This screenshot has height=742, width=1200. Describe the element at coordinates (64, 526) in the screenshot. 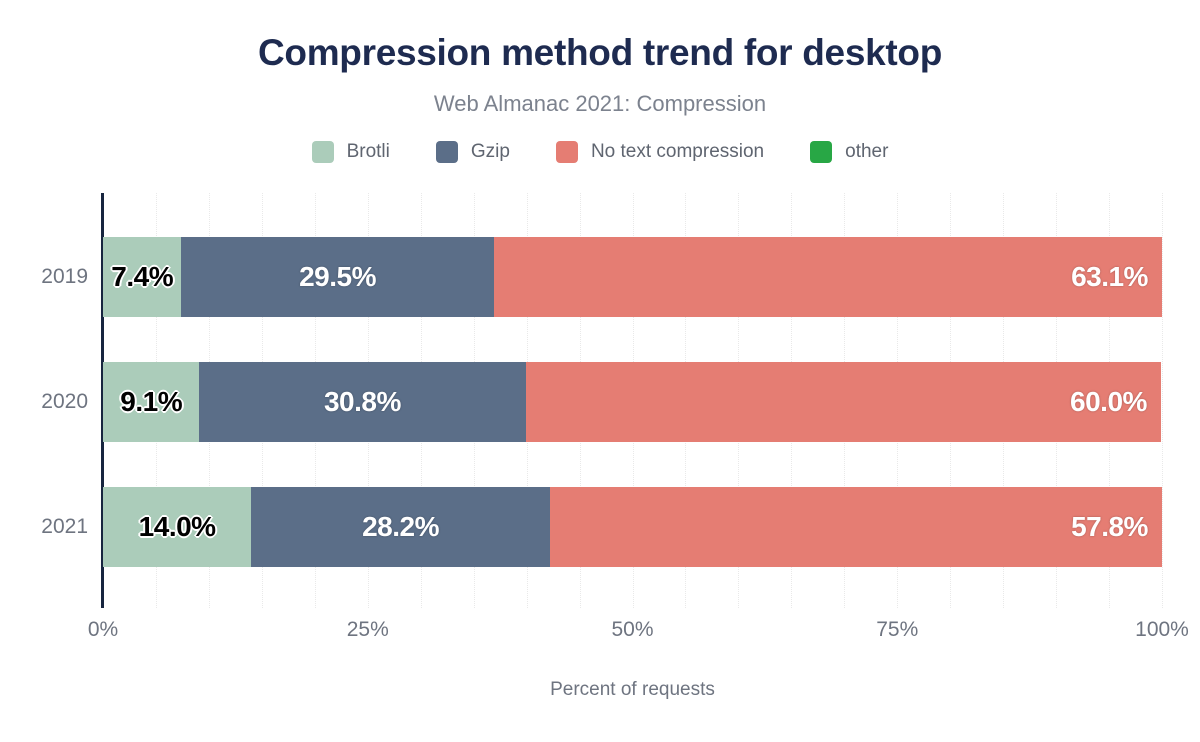

I see `category-label-2021: 2021` at that location.